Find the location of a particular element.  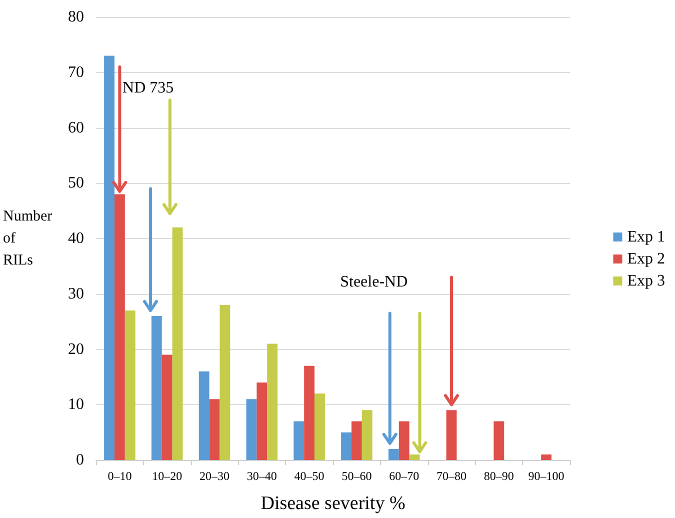

y-axis-title: Number of RILs is located at coordinates (27, 238).